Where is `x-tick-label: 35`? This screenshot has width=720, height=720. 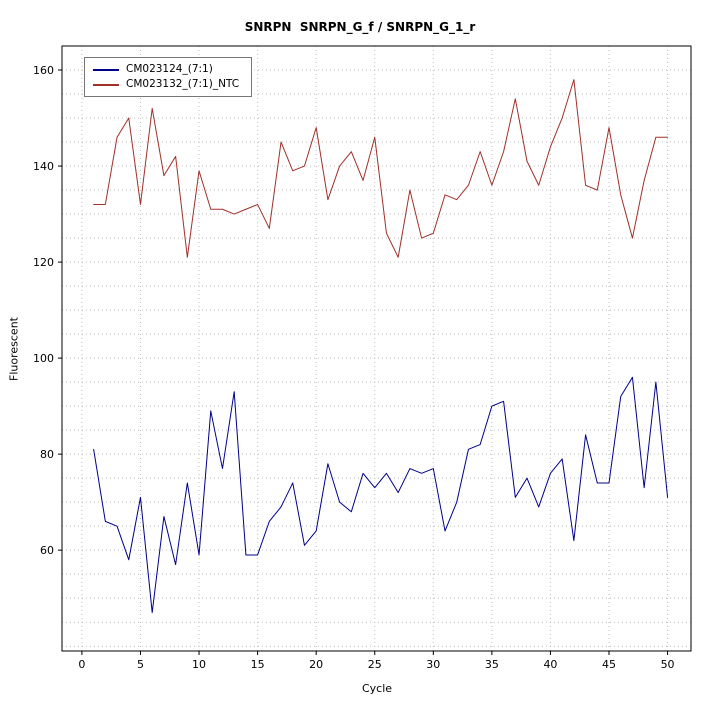 x-tick-label: 35 is located at coordinates (492, 664).